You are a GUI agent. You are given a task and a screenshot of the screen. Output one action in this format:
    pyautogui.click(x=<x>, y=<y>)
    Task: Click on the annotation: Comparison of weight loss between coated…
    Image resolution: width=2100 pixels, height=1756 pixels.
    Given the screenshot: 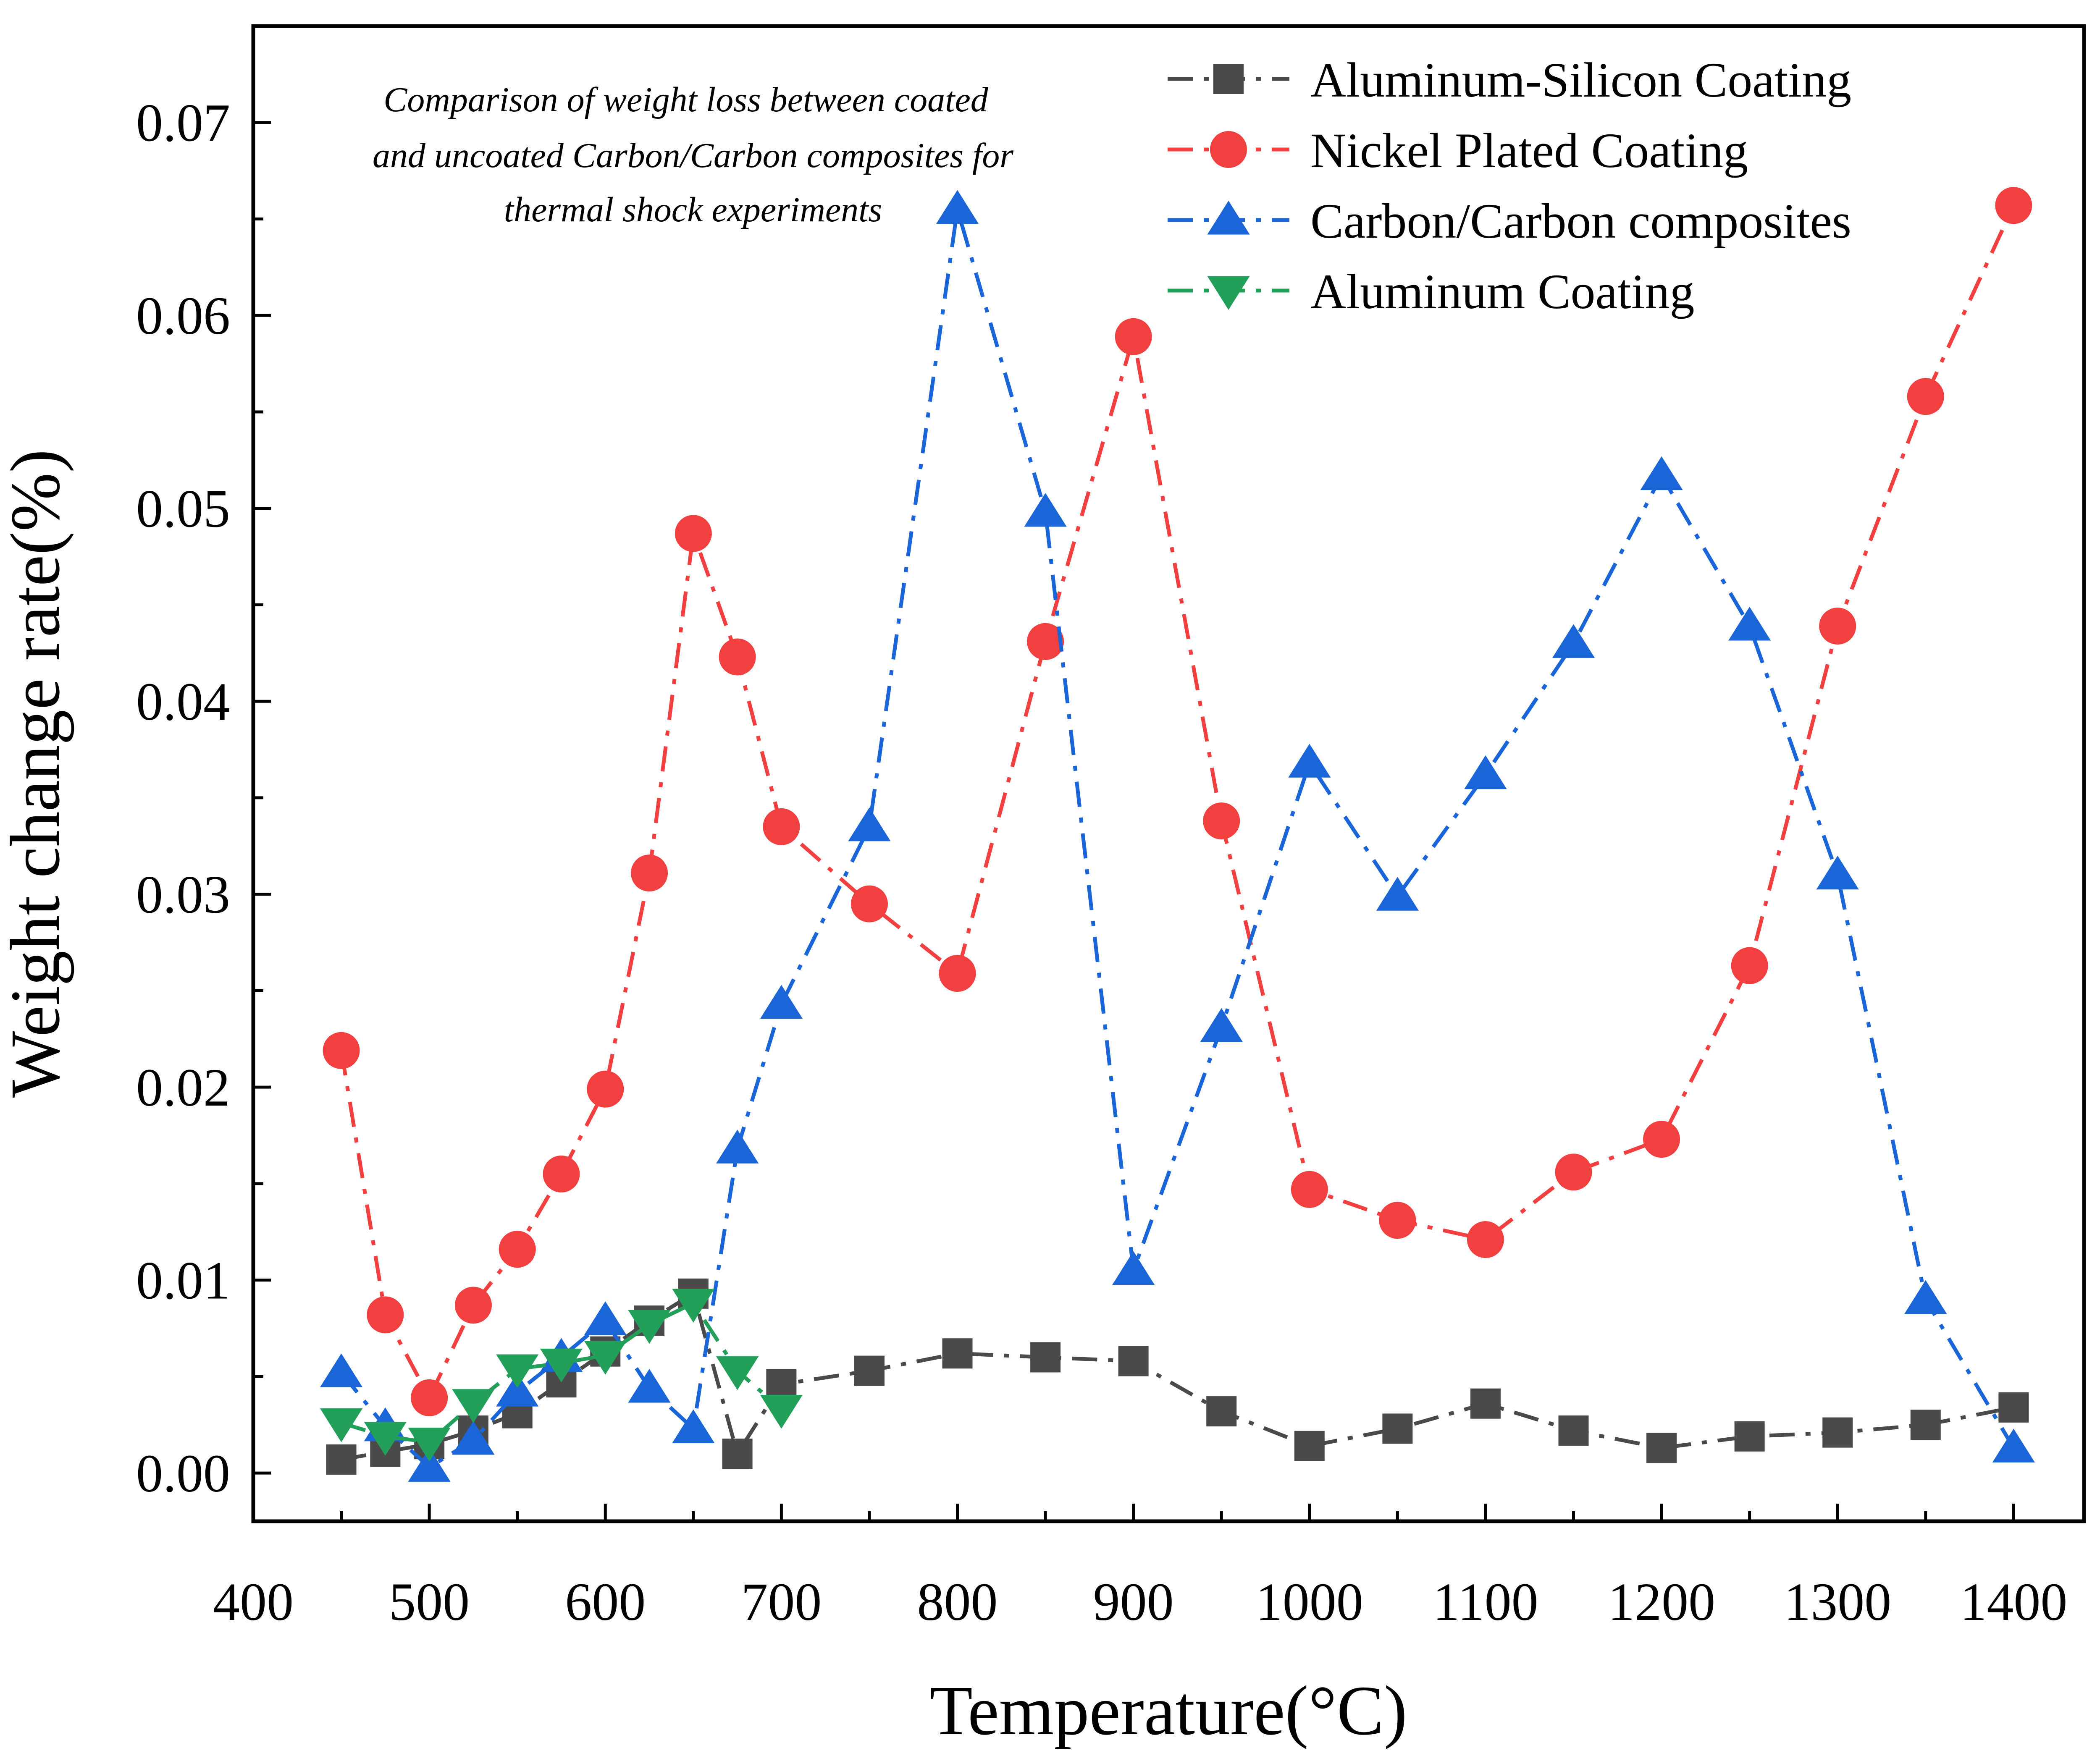 What is the action you would take?
    pyautogui.click(x=693, y=155)
    